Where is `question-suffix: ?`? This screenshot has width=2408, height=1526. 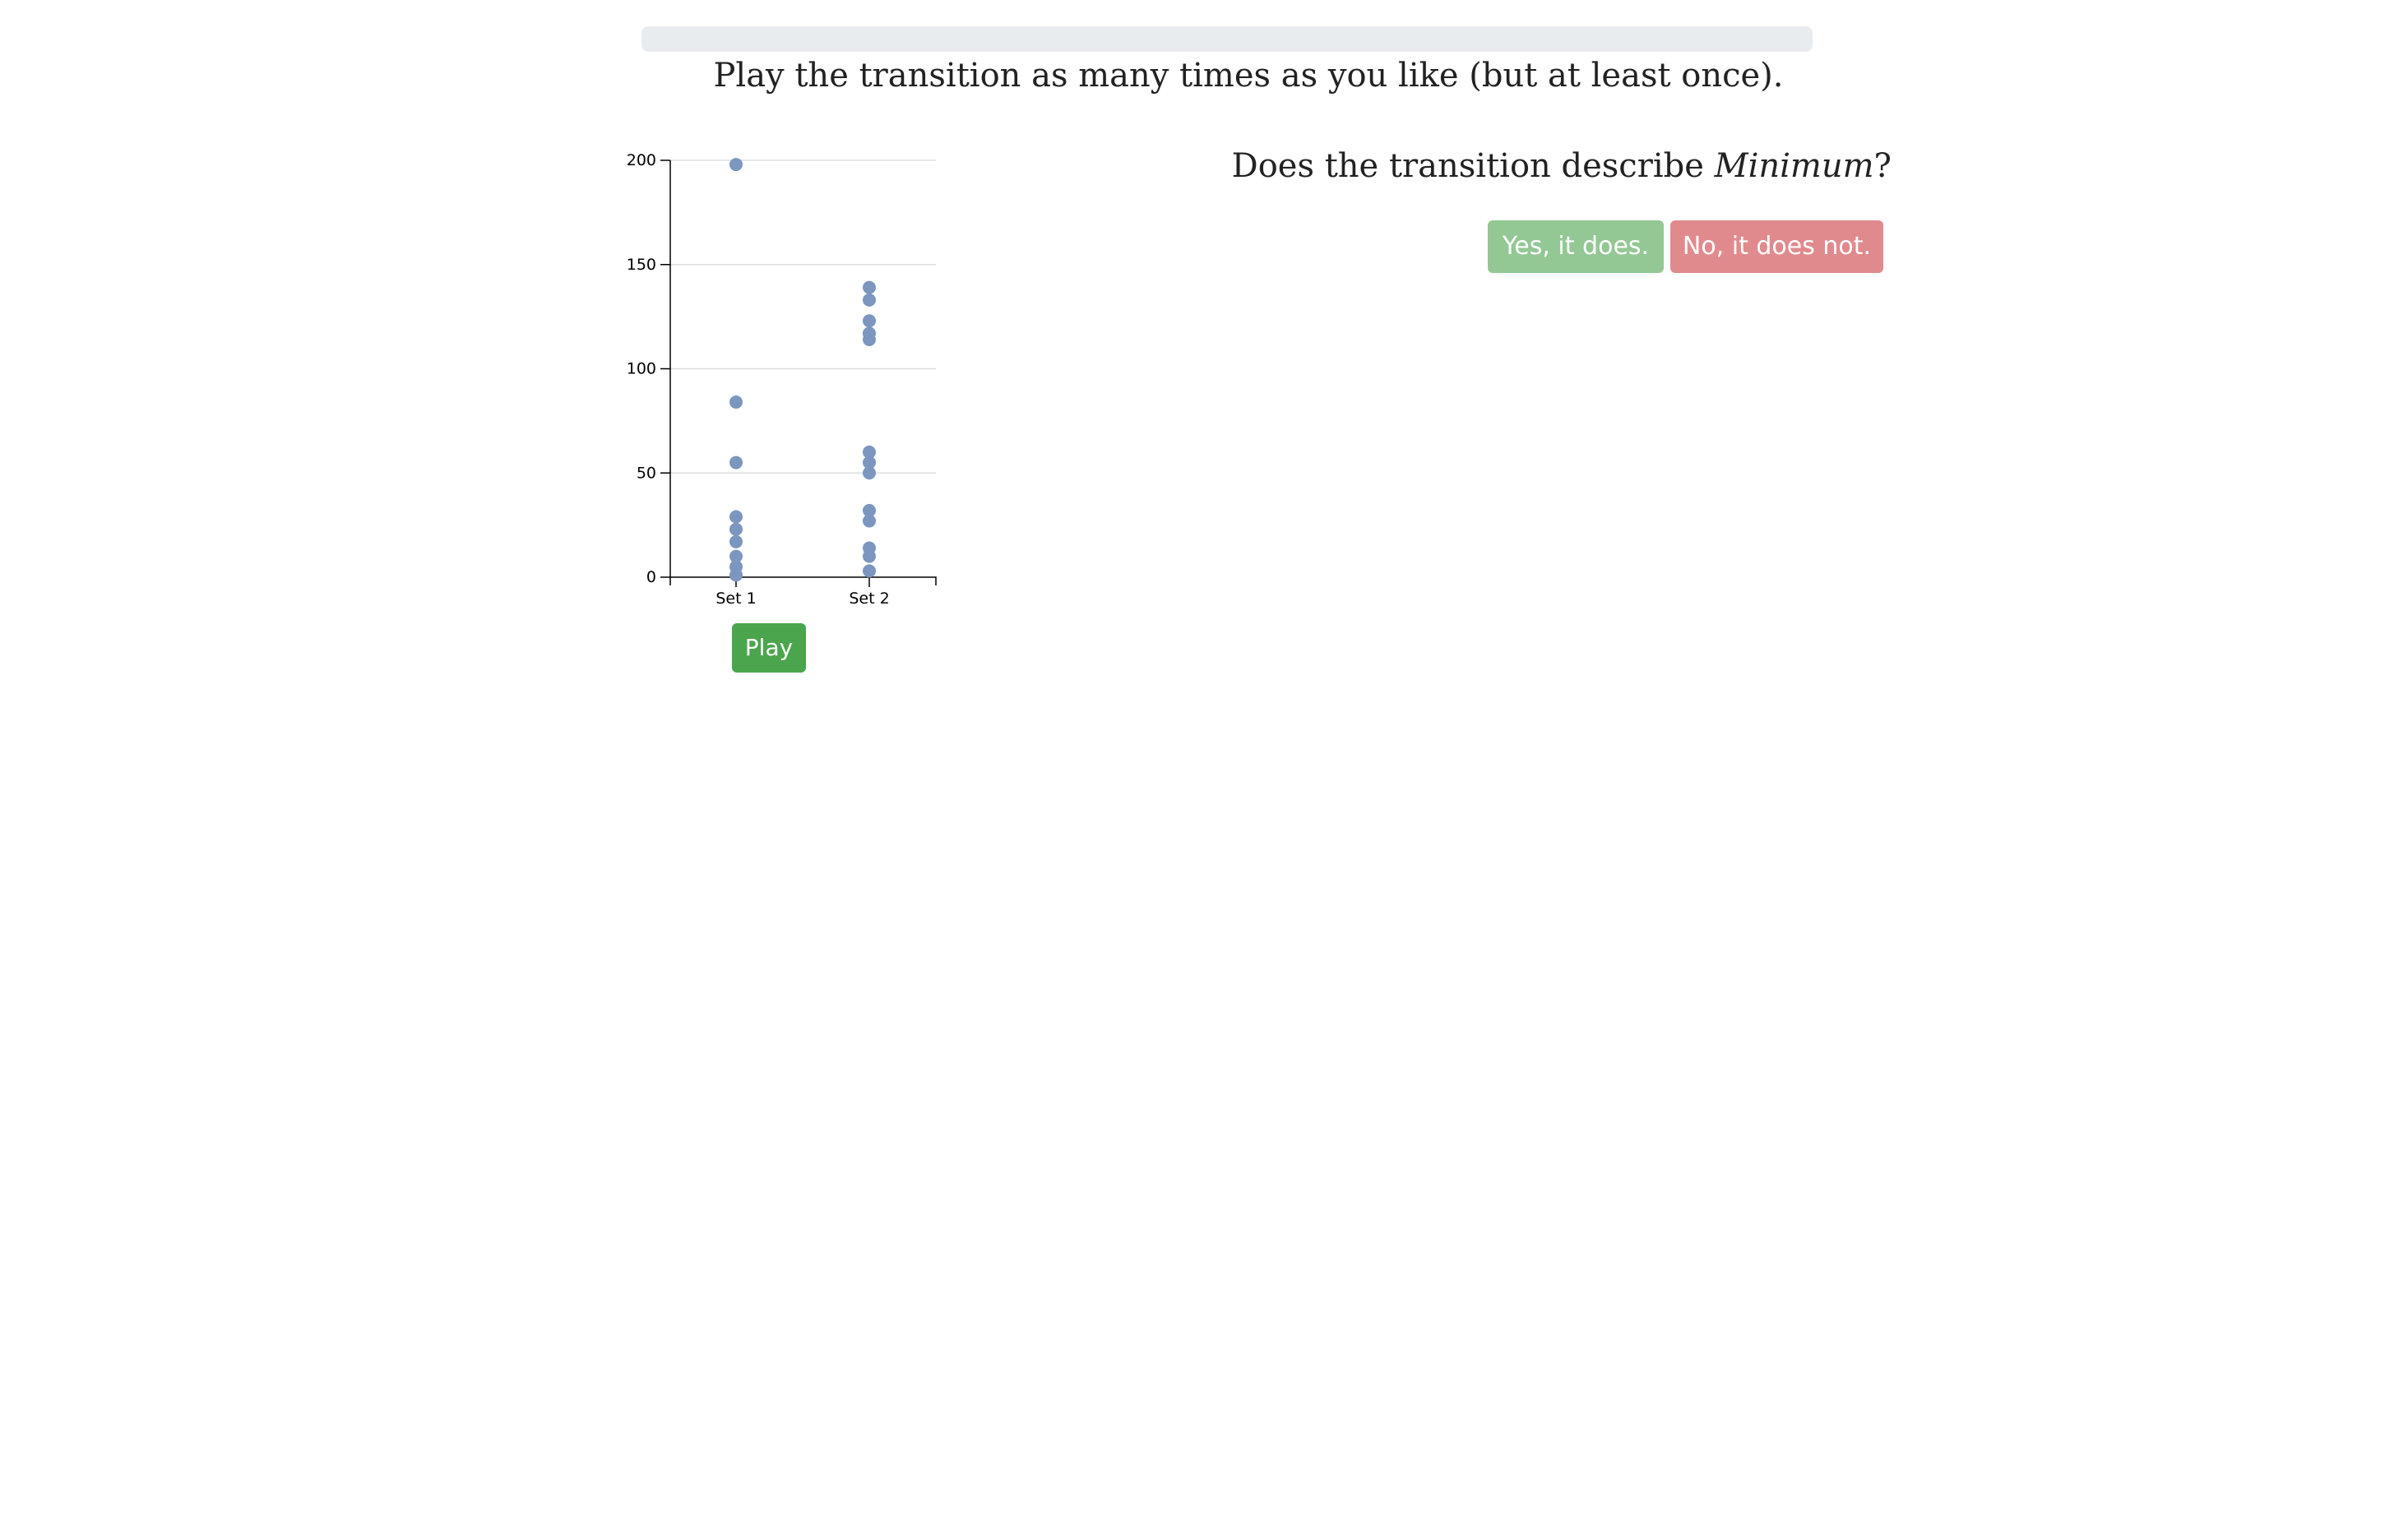
question-suffix: ? is located at coordinates (1882, 166).